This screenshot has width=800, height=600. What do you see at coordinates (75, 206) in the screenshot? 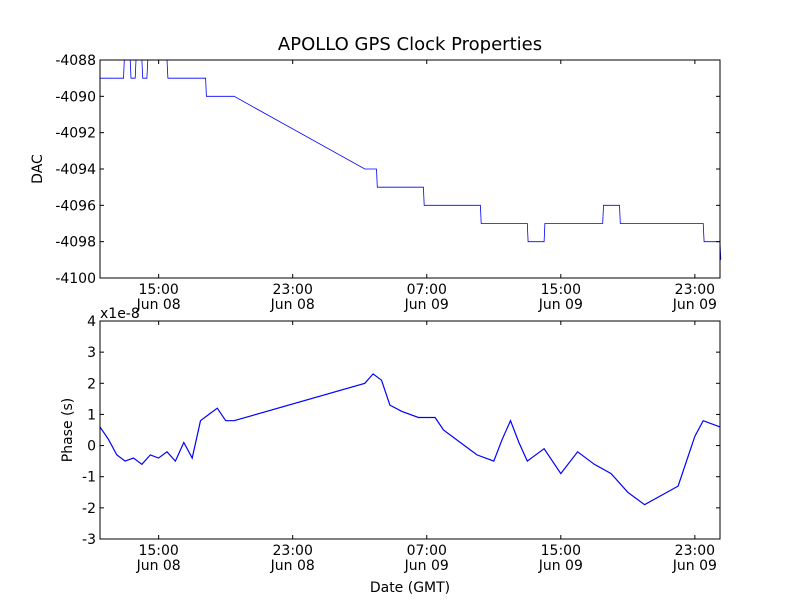
I see `y-tick-label: -4096` at bounding box center [75, 206].